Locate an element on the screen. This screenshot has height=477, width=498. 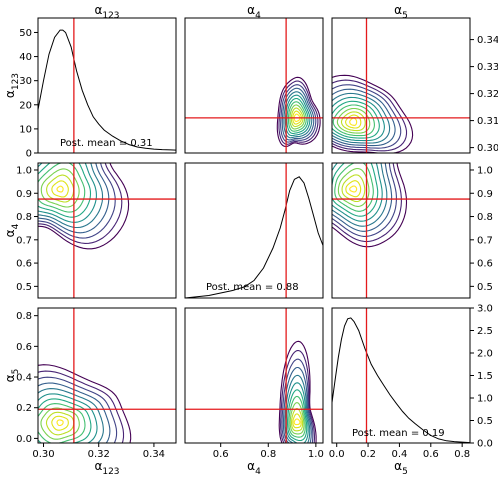
marginal-curve-a5 is located at coordinates (401, 380).